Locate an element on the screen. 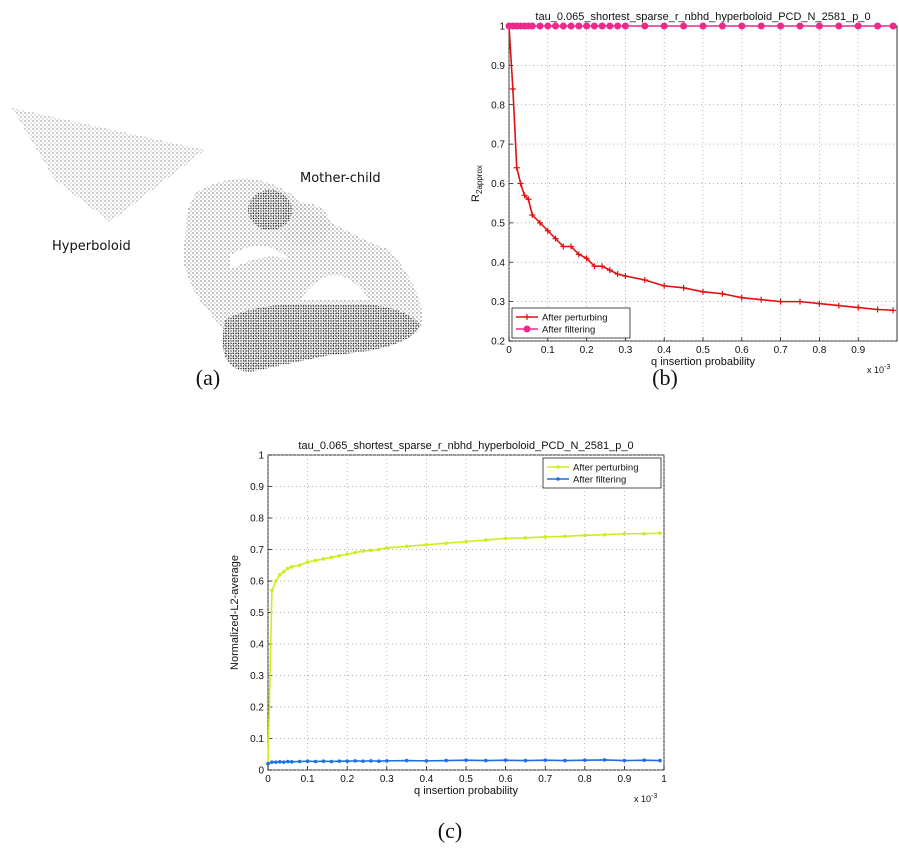 This screenshot has width=899, height=848. x-tick-label: 1 is located at coordinates (664, 779).